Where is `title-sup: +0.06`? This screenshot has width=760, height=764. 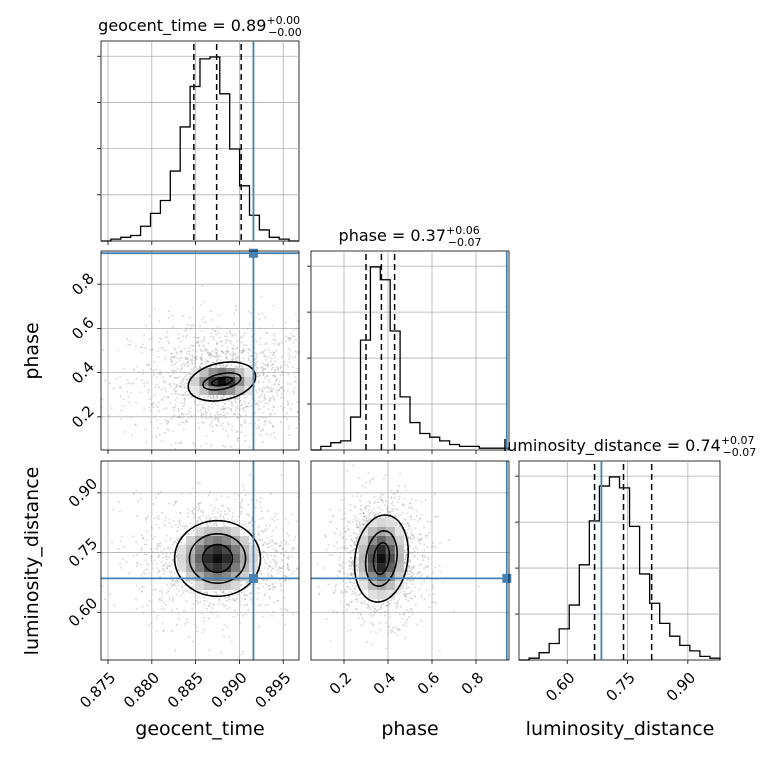 title-sup: +0.06 is located at coordinates (463, 230).